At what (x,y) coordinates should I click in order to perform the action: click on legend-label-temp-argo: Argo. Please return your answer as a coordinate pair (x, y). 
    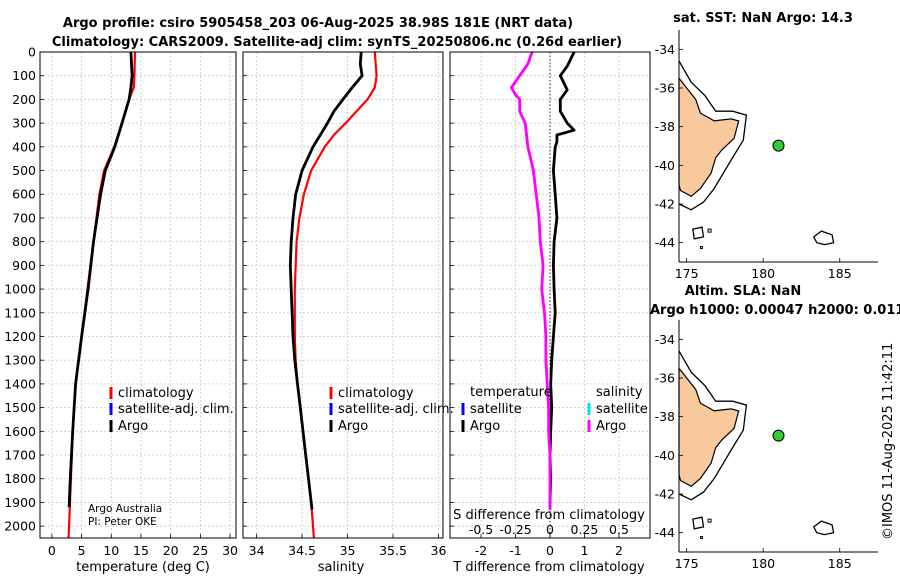
    Looking at the image, I should click on (485, 426).